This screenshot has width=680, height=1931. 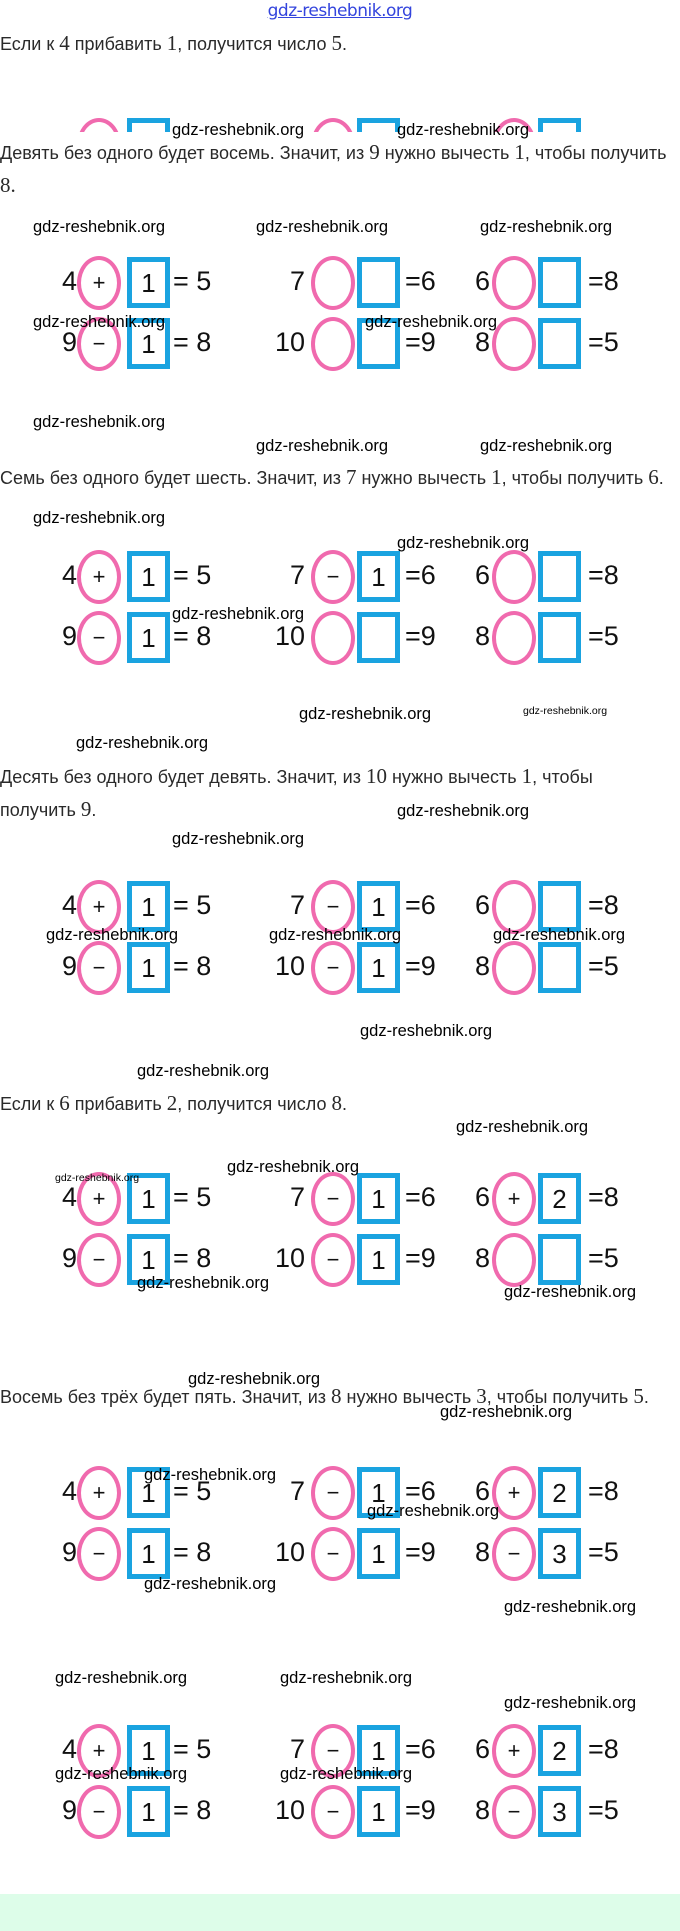 I want to click on math-number: 1, so click(x=172, y=43).